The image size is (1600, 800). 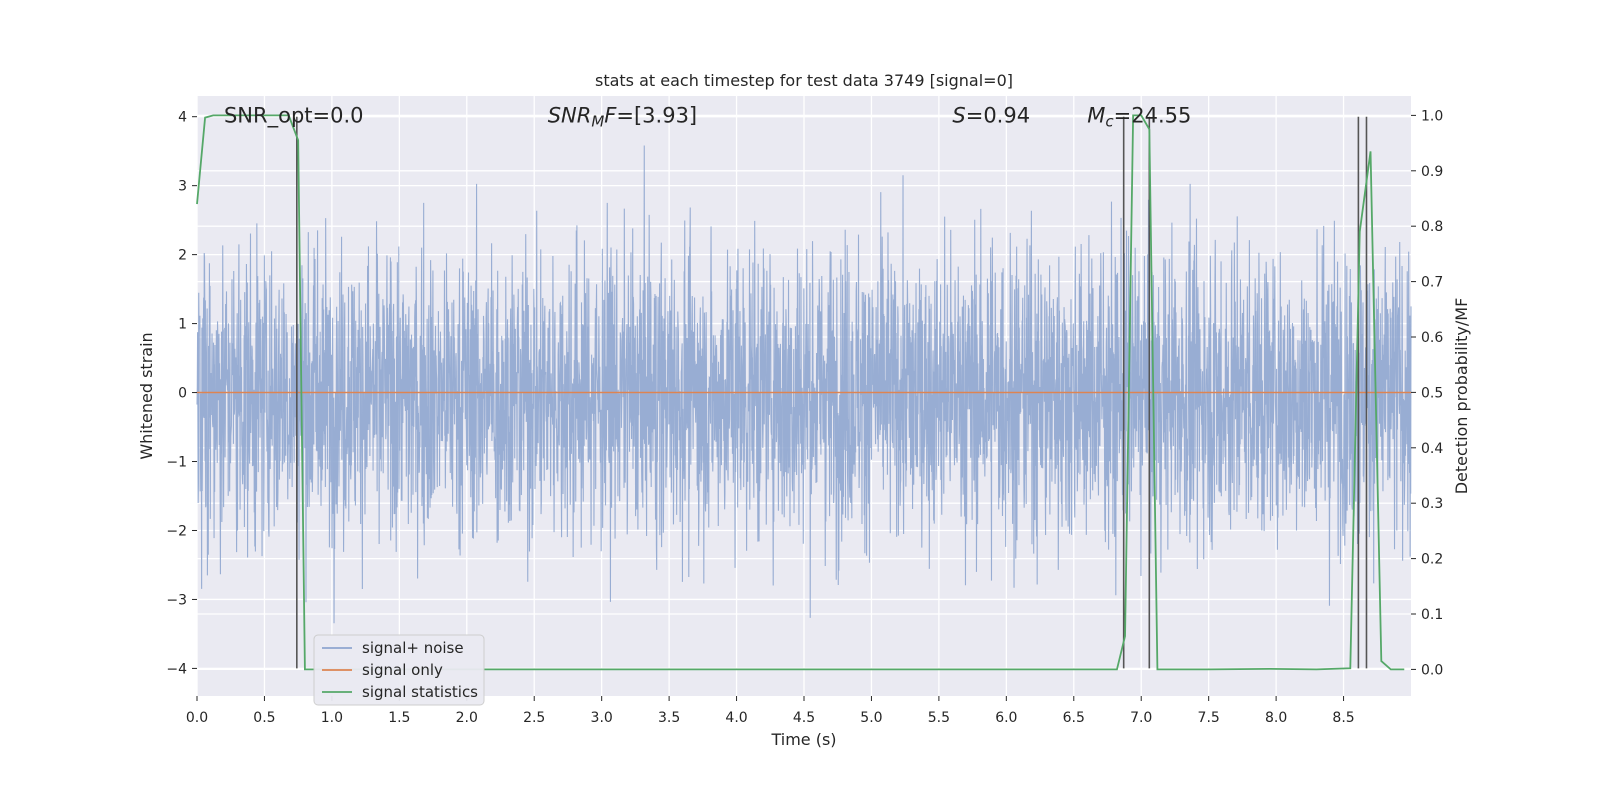 I want to click on x-tick-label: 0.0, so click(x=197, y=718).